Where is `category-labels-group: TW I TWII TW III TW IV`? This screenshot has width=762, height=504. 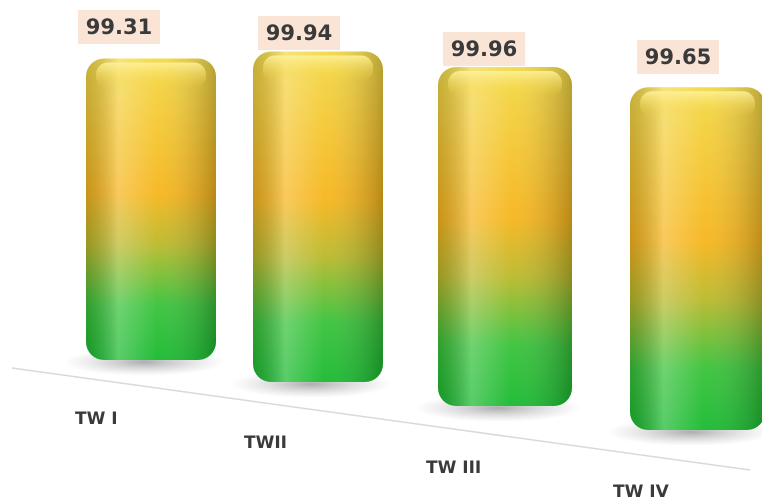 category-labels-group: TW I TWII TW III TW IV is located at coordinates (372, 455).